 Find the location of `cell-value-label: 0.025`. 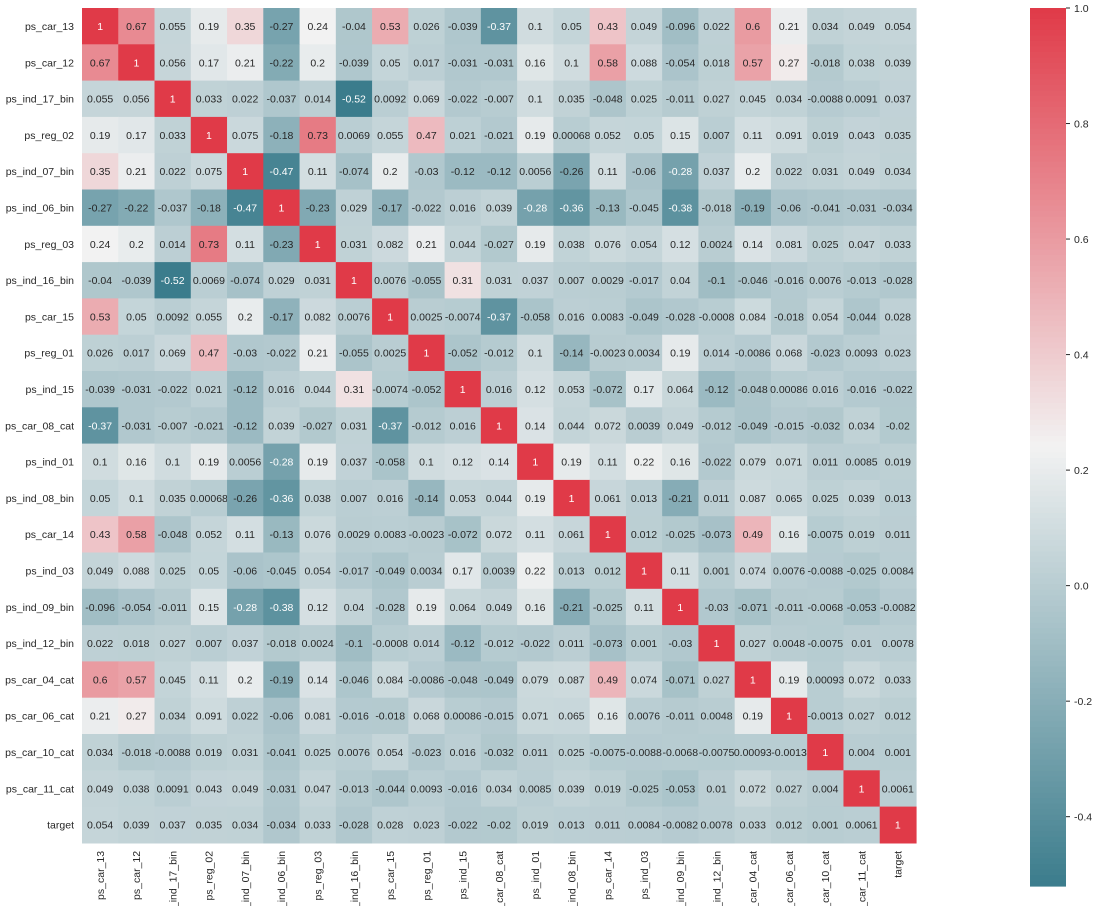

cell-value-label: 0.025 is located at coordinates (571, 753).